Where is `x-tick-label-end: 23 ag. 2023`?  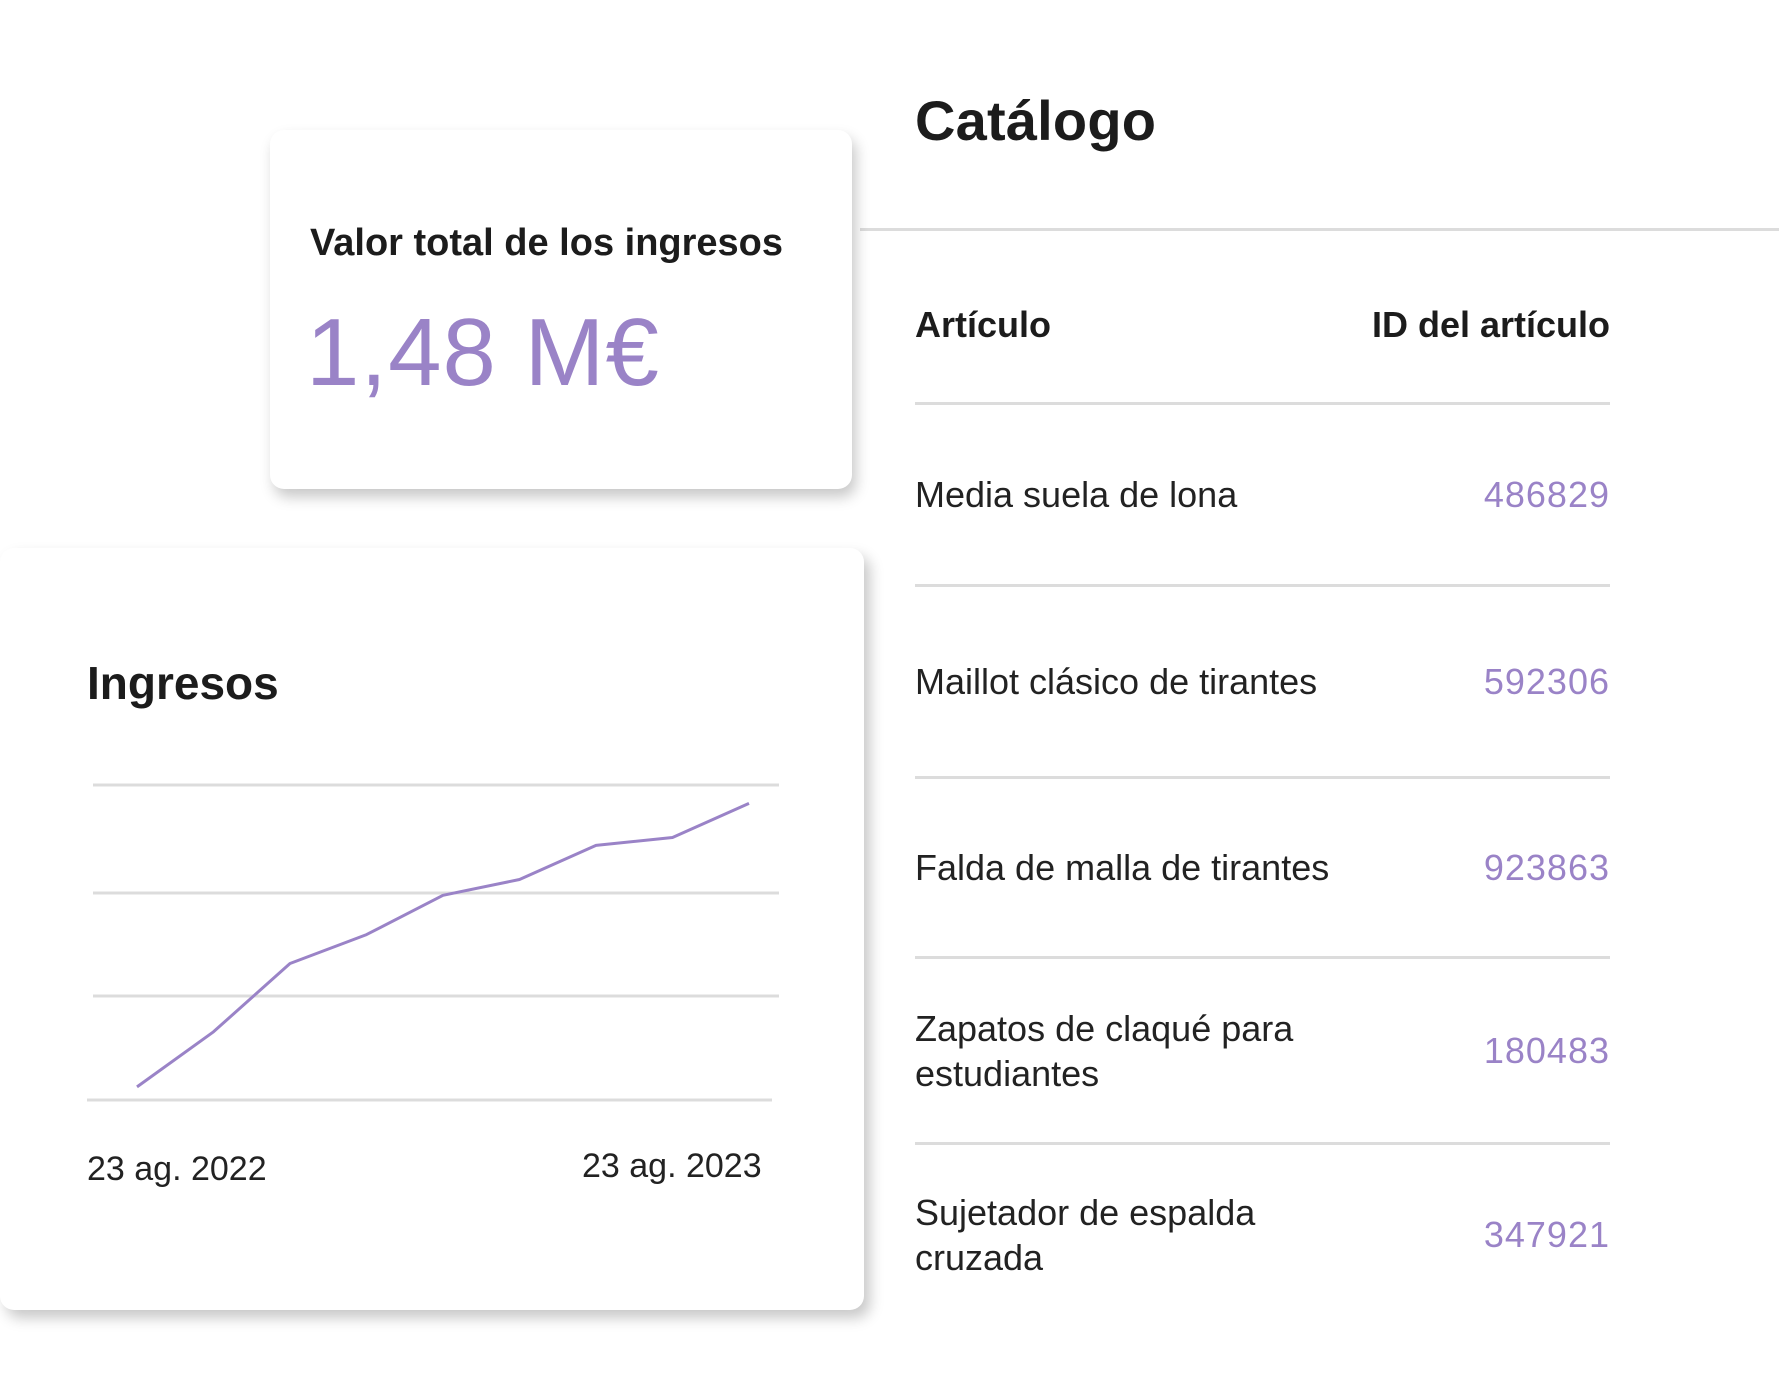
x-tick-label-end: 23 ag. 2023 is located at coordinates (672, 1166).